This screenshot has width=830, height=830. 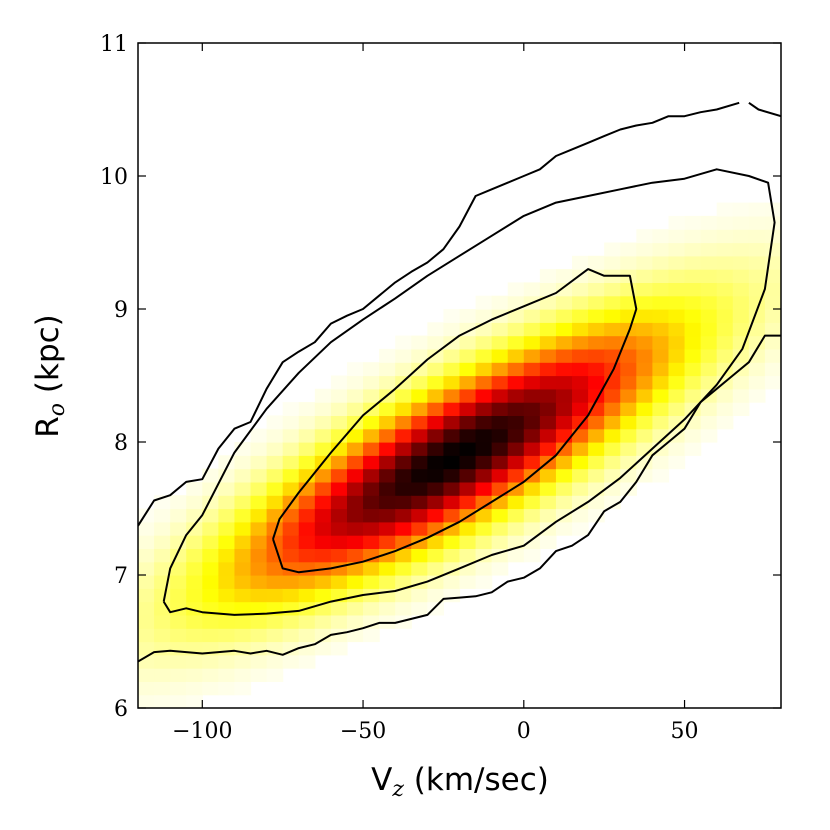 What do you see at coordinates (50, 376) in the screenshot?
I see `y-axis-title: Ro (kpc)` at bounding box center [50, 376].